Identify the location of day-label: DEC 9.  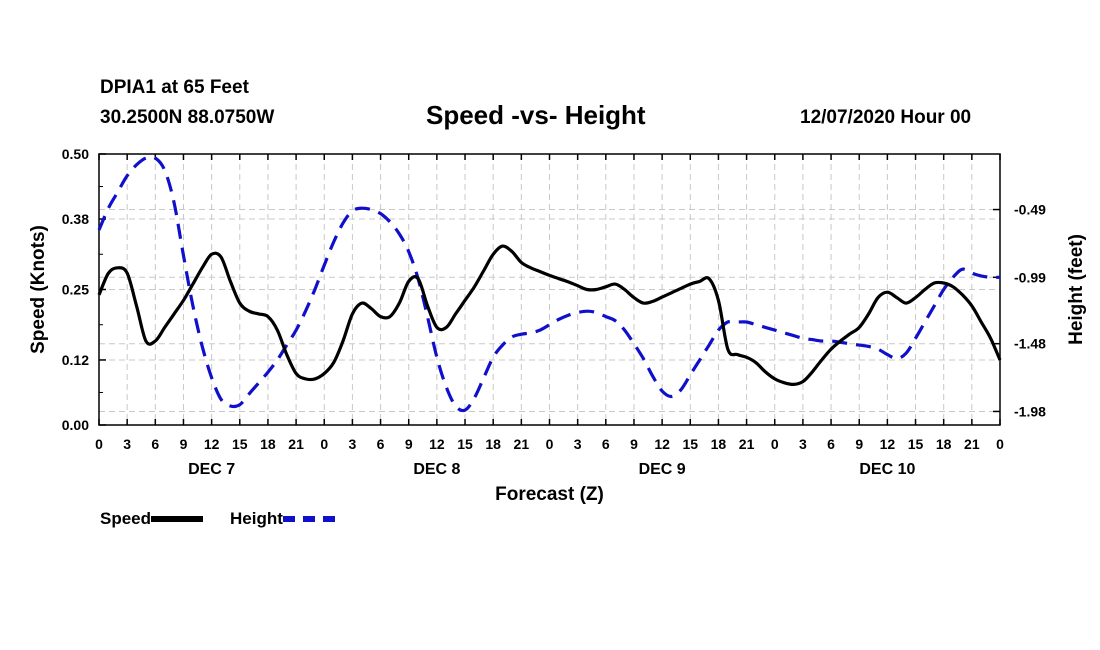
(662, 469).